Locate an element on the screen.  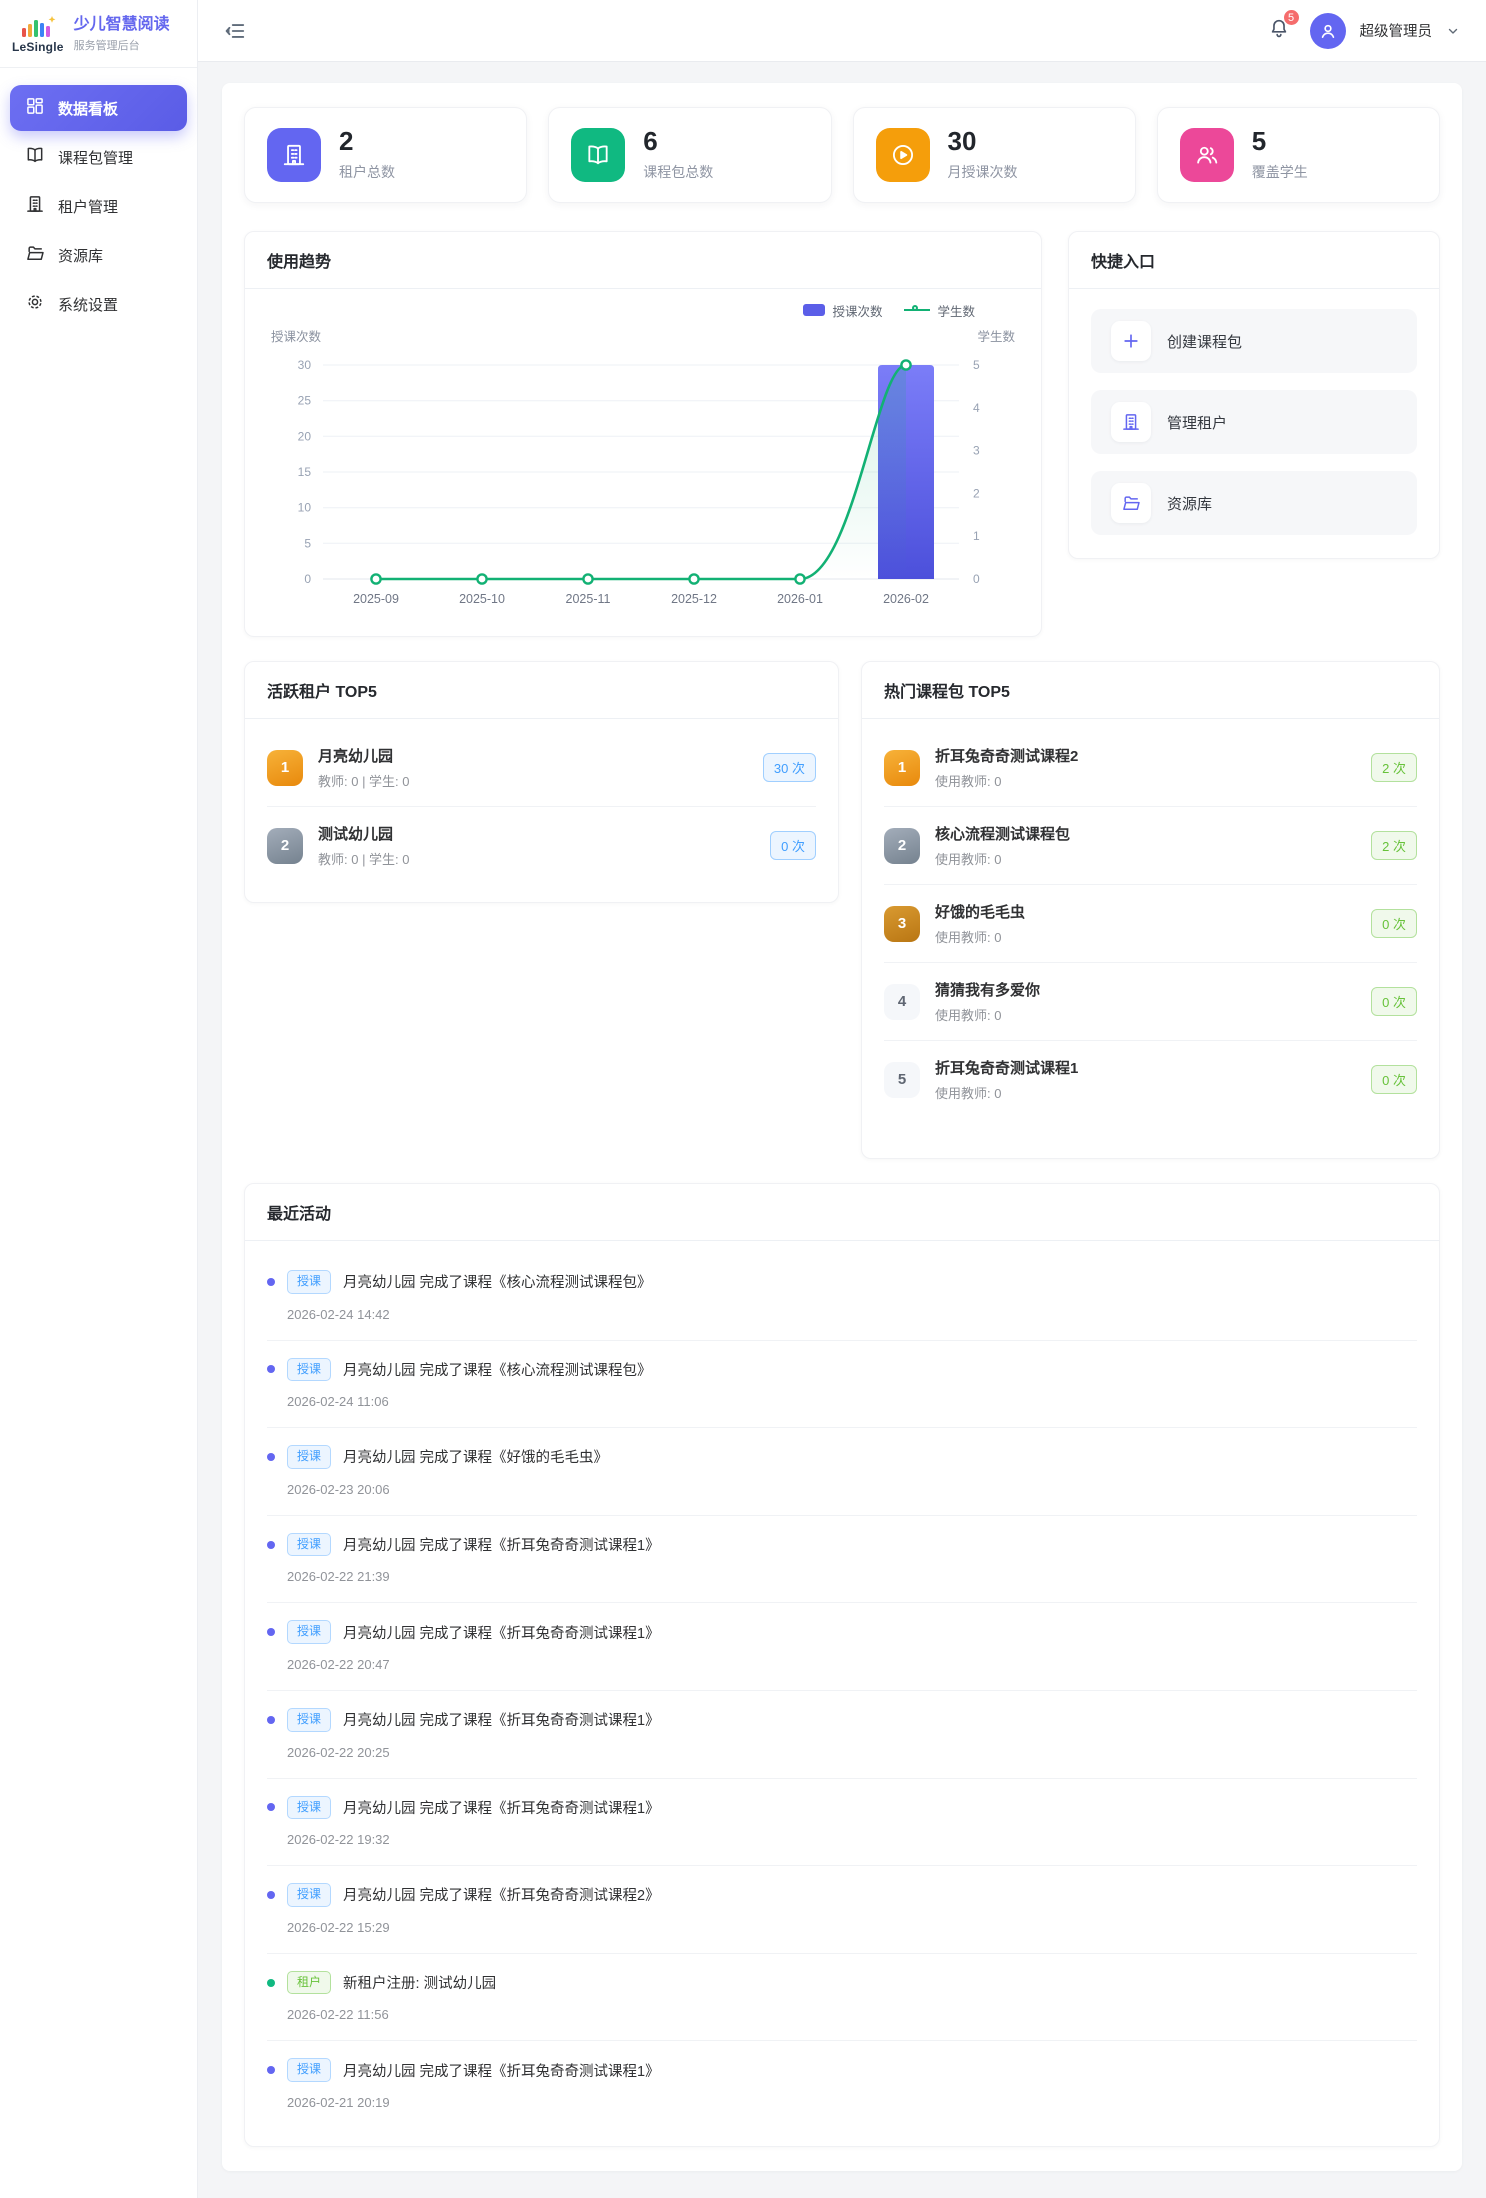
activity-text: 新租户注册: 测试幼儿园 is located at coordinates (420, 1984).